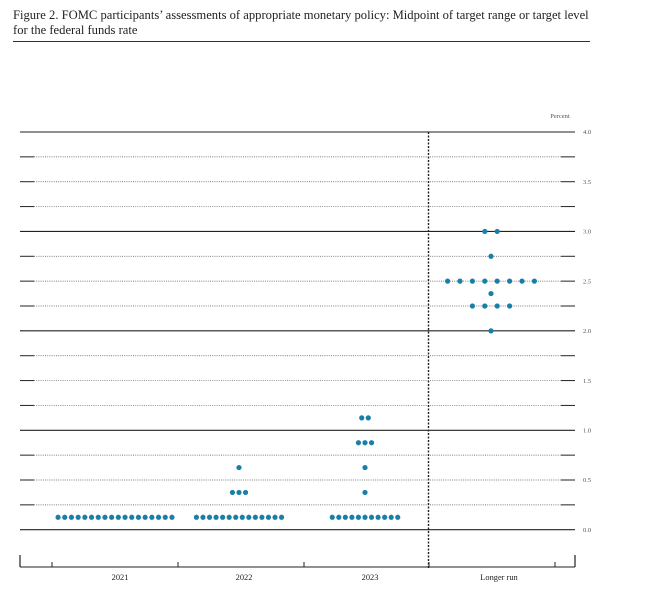 Image resolution: width=648 pixels, height=608 pixels. What do you see at coordinates (587, 132) in the screenshot?
I see `y-tick-label: 4.0` at bounding box center [587, 132].